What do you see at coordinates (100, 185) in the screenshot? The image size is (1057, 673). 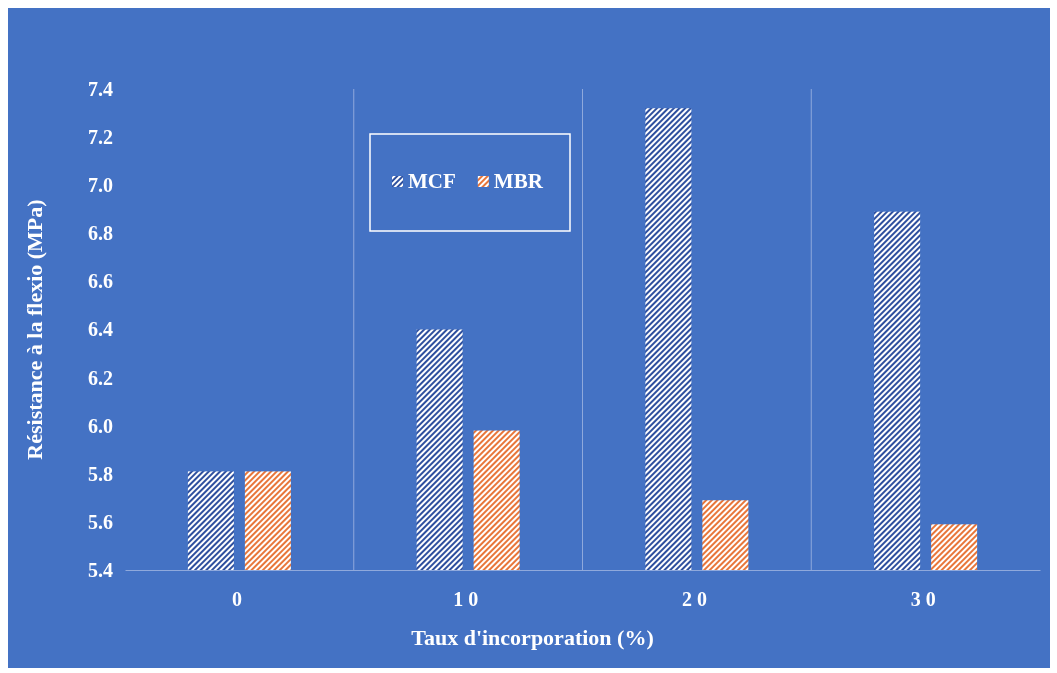 I see `y-tick-label: 7.0` at bounding box center [100, 185].